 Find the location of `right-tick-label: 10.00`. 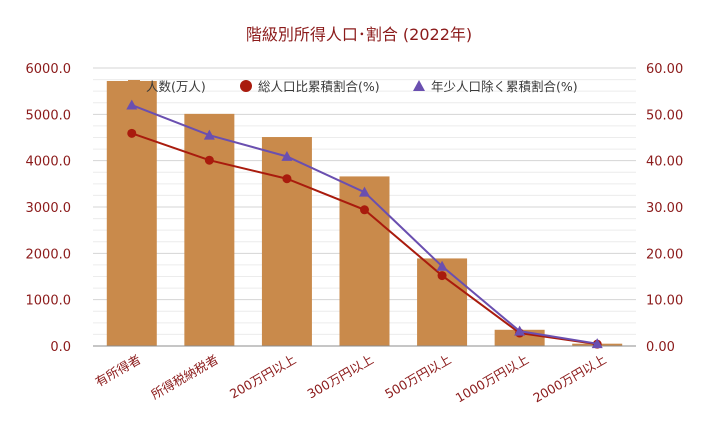

right-tick-label: 10.00 is located at coordinates (664, 301).